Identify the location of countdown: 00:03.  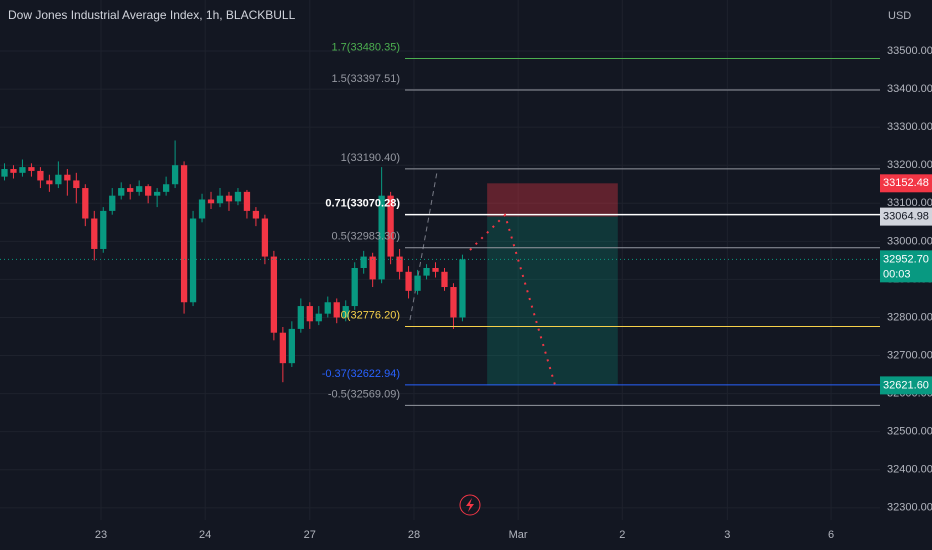
(897, 274).